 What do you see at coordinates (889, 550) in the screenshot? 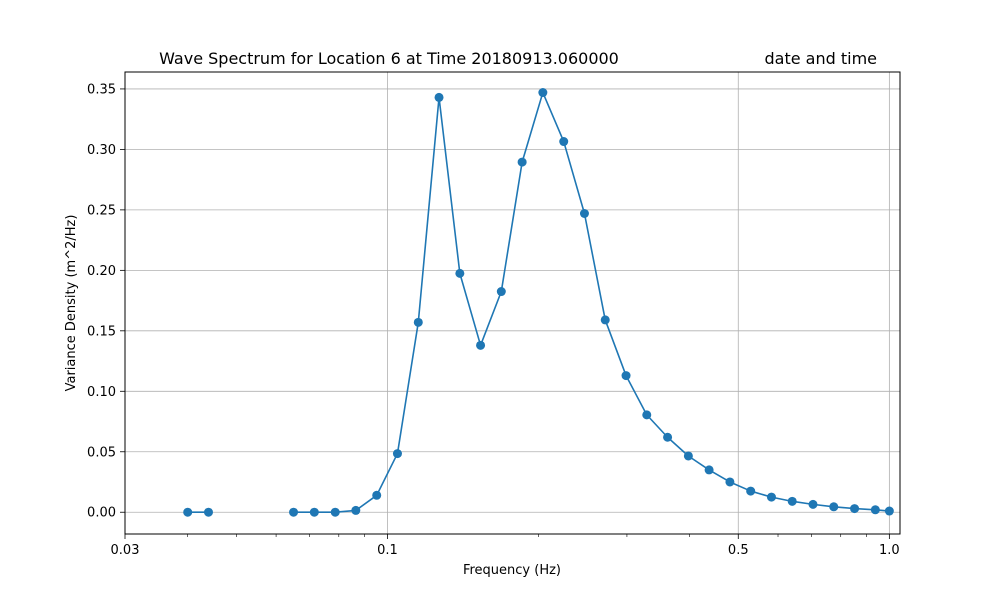
I see `x-tick-label: 1.0` at bounding box center [889, 550].